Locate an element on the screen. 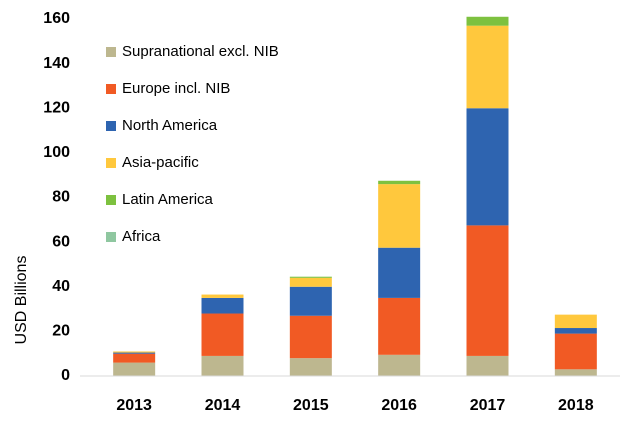 The image size is (626, 423). x-tick-label: 2015 is located at coordinates (311, 405).